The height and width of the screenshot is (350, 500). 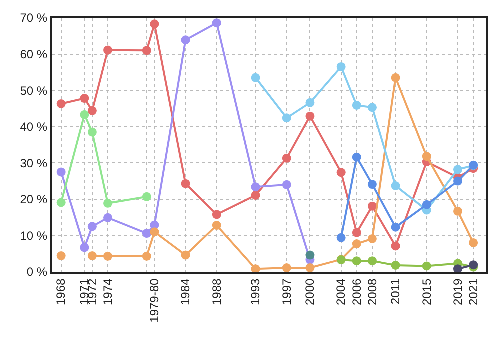 I want to click on x-tick-label: 2008, so click(x=372, y=292).